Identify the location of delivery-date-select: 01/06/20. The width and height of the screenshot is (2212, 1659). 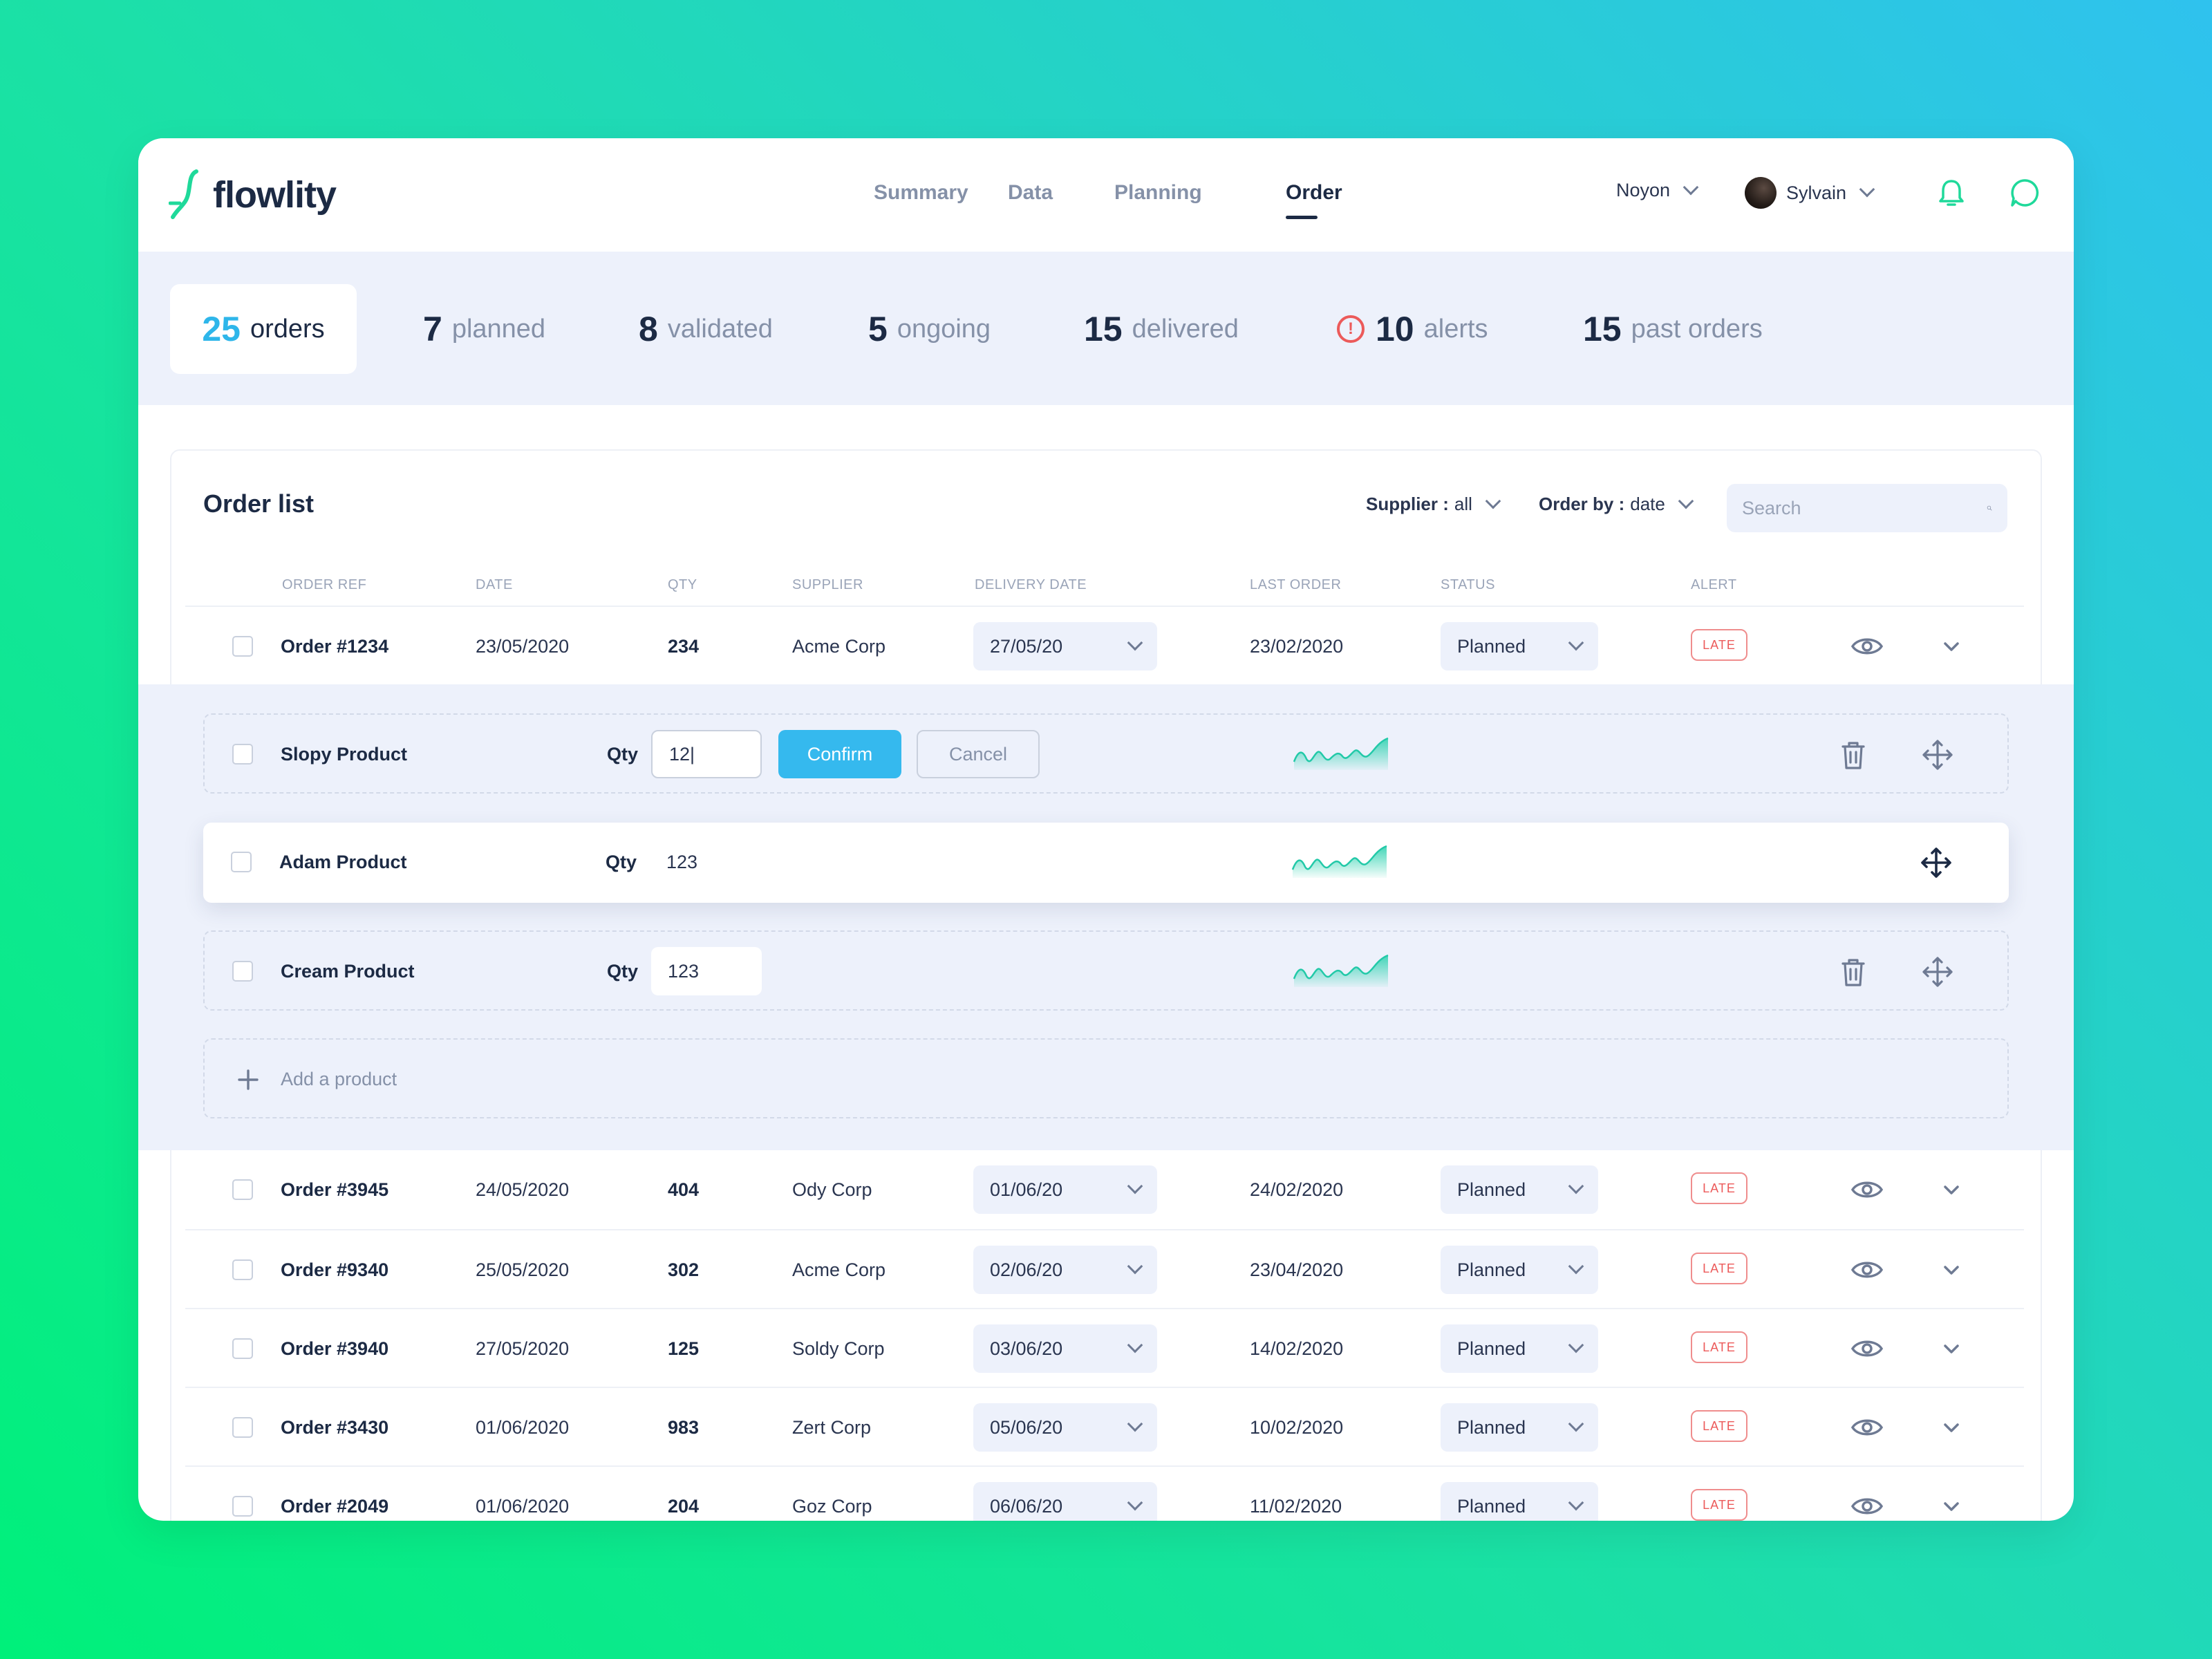
(1065, 1189).